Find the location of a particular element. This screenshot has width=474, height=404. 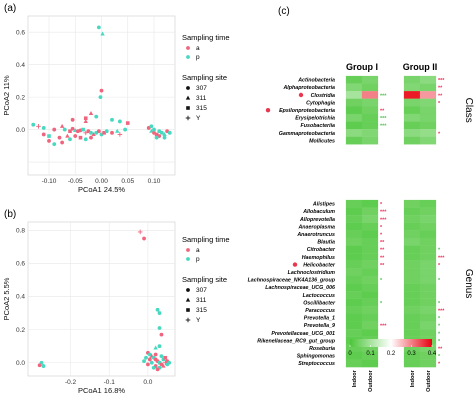

legend-title-time: Sampling time is located at coordinates (206, 37).